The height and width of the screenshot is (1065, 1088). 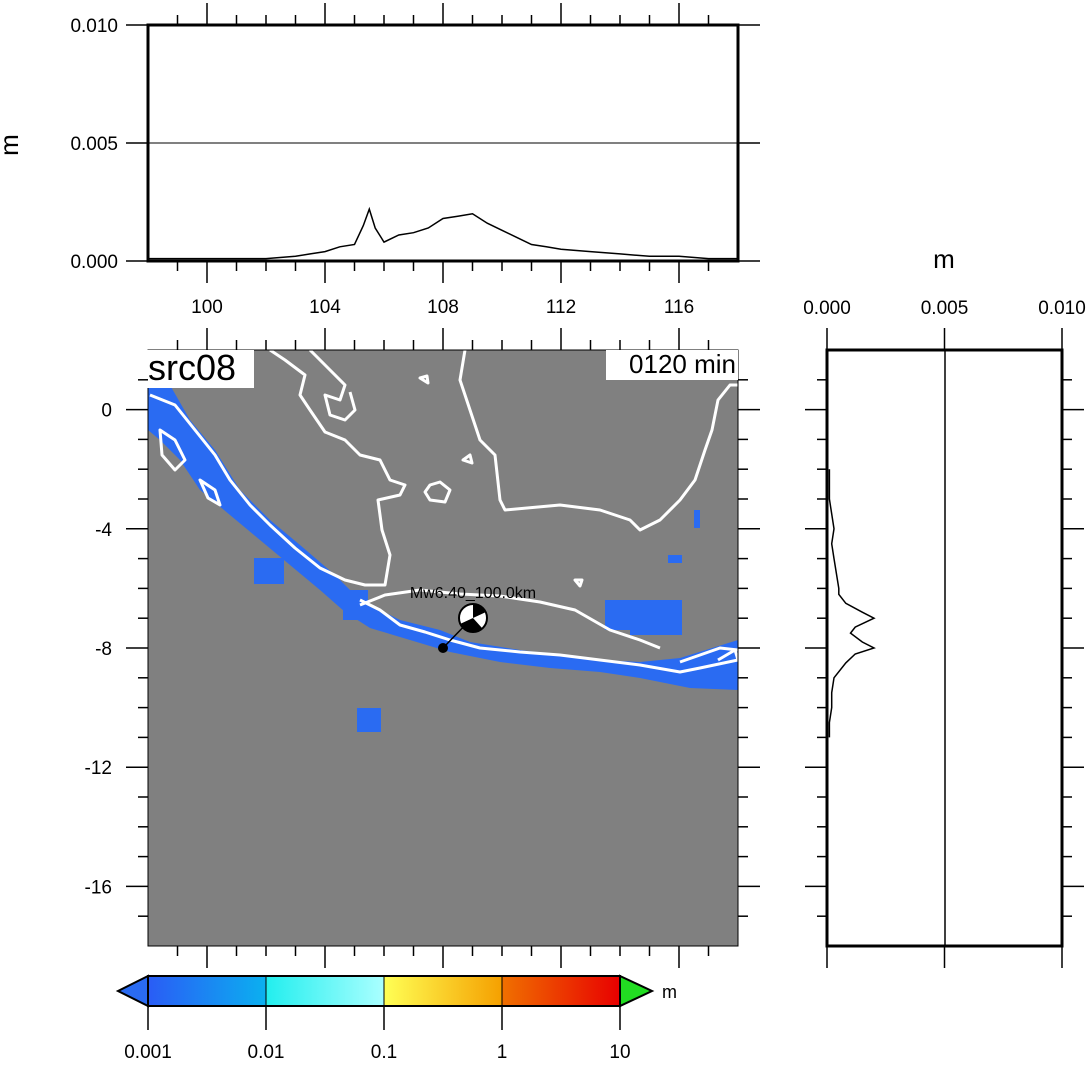 What do you see at coordinates (94, 26) in the screenshot?
I see `top-y-tick-label: 0.010` at bounding box center [94, 26].